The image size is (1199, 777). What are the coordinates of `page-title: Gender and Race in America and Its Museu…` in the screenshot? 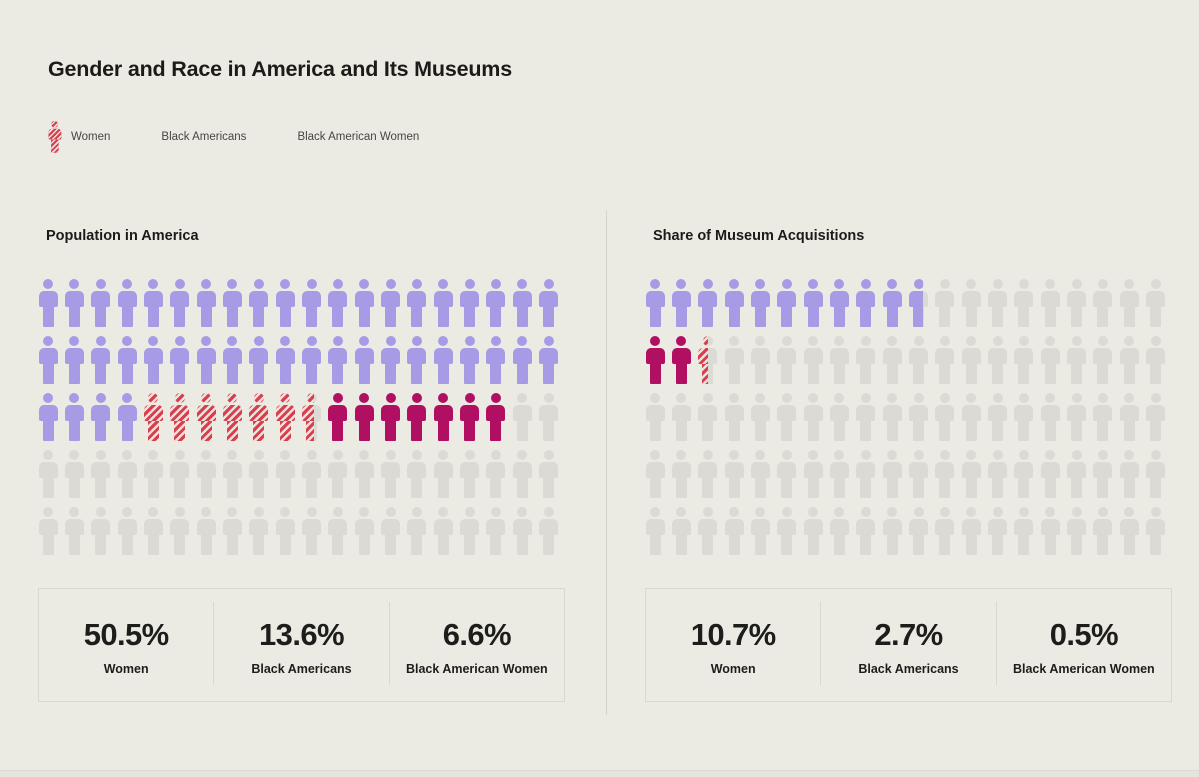 It's located at (280, 69).